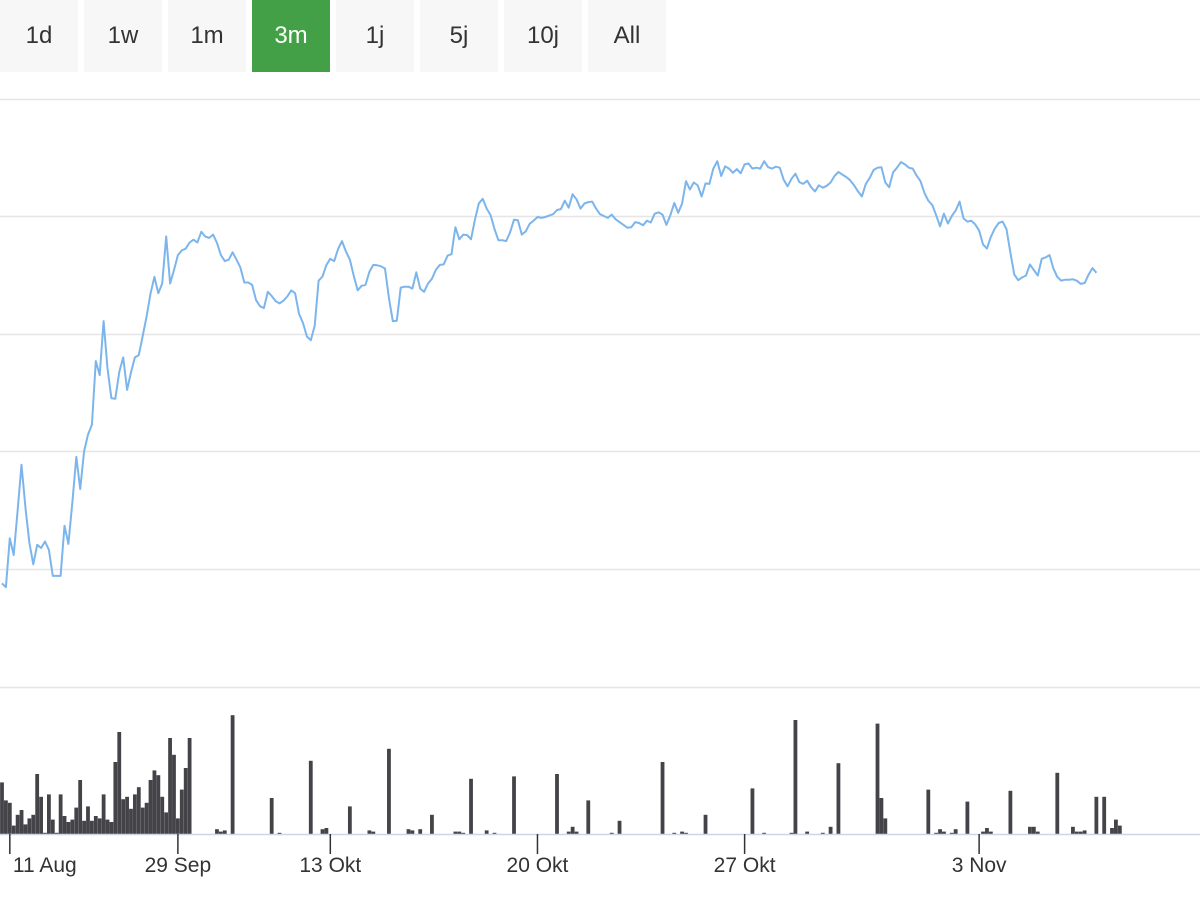 The height and width of the screenshot is (900, 1200). Describe the element at coordinates (627, 36) in the screenshot. I see `range-button-all: All` at that location.